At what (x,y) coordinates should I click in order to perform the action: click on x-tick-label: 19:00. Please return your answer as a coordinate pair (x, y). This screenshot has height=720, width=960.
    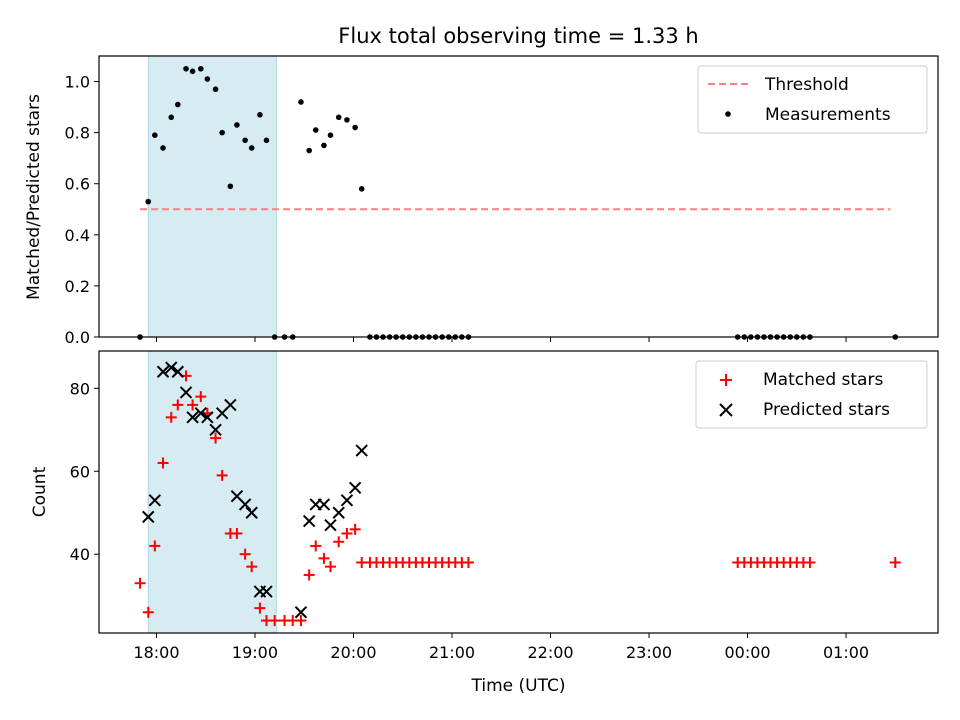
    Looking at the image, I should click on (255, 652).